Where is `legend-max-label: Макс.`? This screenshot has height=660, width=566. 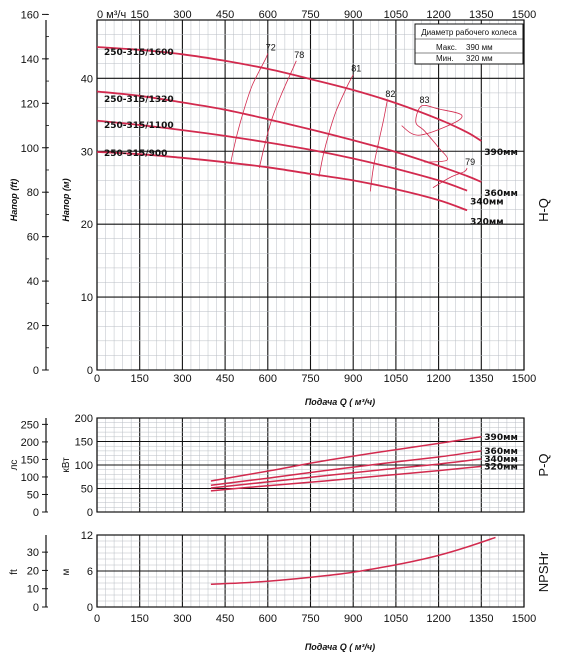 legend-max-label: Макс. is located at coordinates (446, 47).